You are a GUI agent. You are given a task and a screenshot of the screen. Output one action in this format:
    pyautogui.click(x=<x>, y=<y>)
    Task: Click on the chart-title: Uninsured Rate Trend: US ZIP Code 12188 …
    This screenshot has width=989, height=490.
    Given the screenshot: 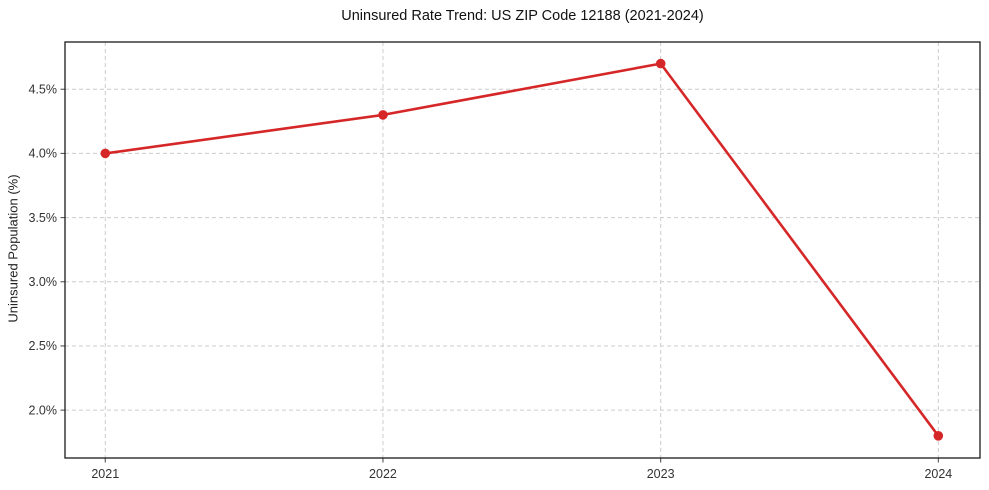 What is the action you would take?
    pyautogui.click(x=522, y=16)
    